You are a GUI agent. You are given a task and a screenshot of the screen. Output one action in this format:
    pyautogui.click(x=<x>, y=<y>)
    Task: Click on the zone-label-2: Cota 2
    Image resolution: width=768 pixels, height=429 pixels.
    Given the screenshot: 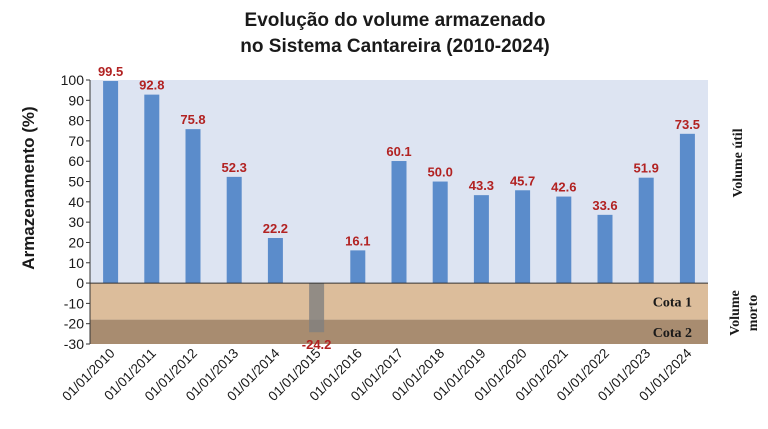 What is the action you would take?
    pyautogui.click(x=672, y=333)
    